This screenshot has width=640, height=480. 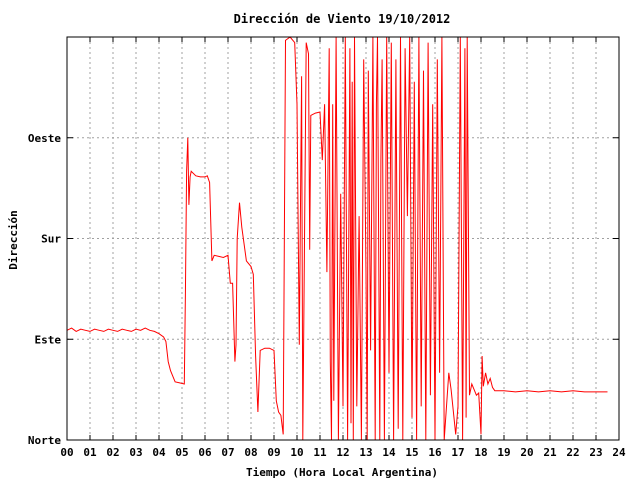 What do you see at coordinates (619, 452) in the screenshot?
I see `x-tick-label: 24` at bounding box center [619, 452].